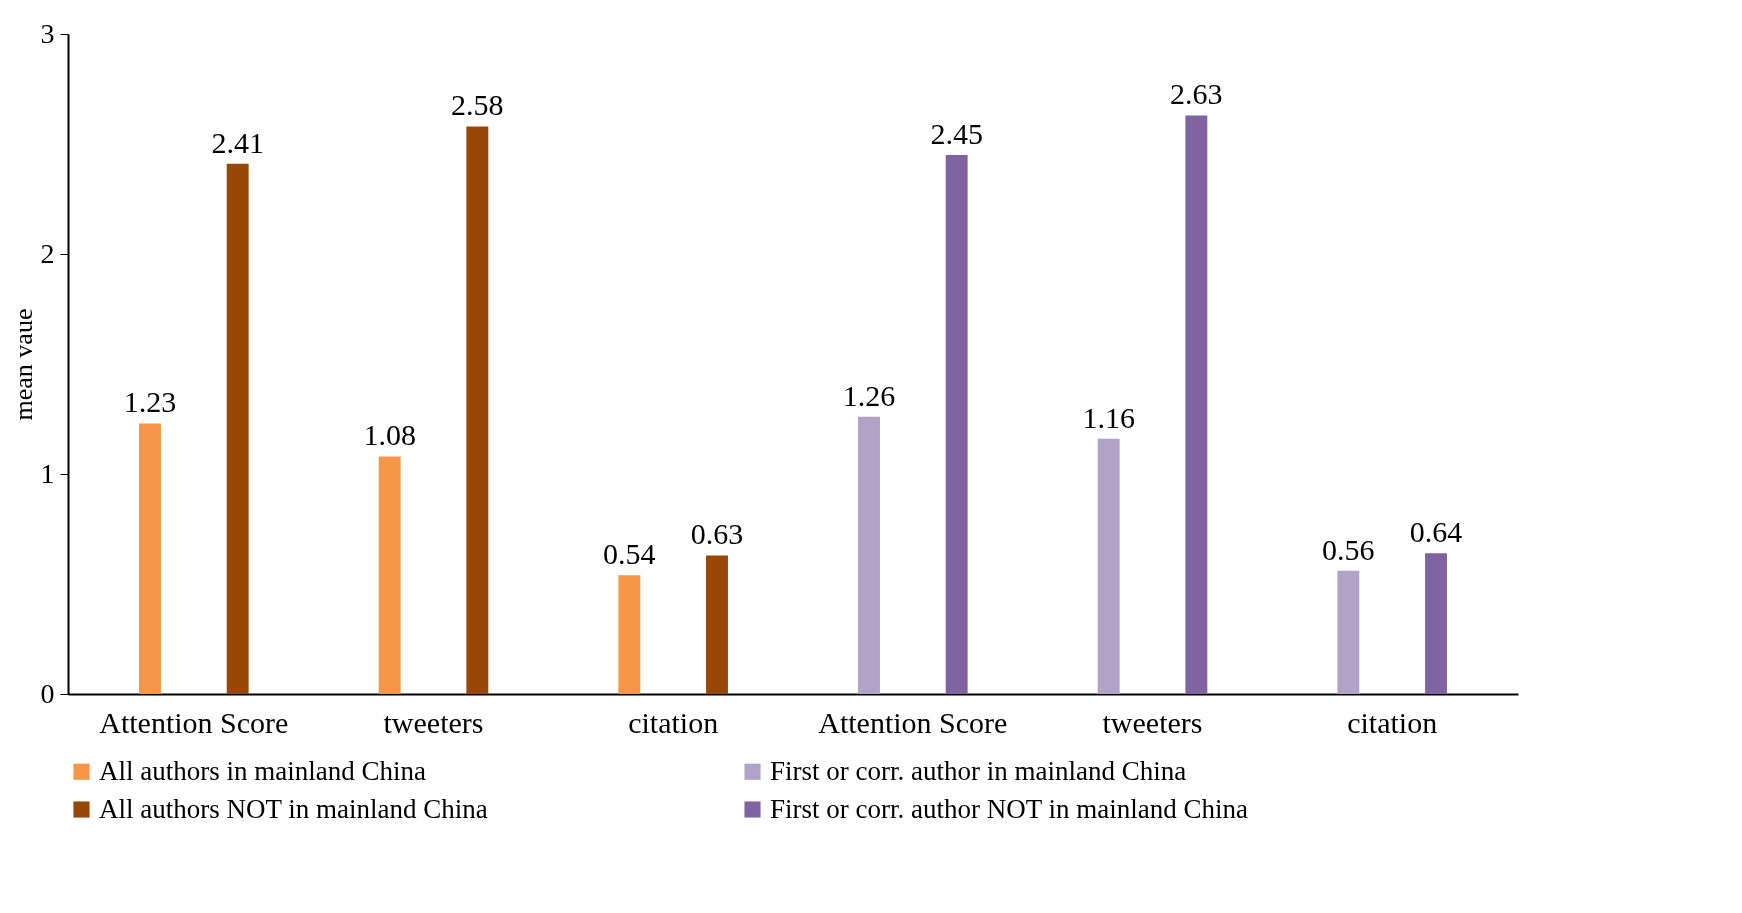 The width and height of the screenshot is (1742, 913). What do you see at coordinates (869, 395) in the screenshot?
I see `data-label: 1.26` at bounding box center [869, 395].